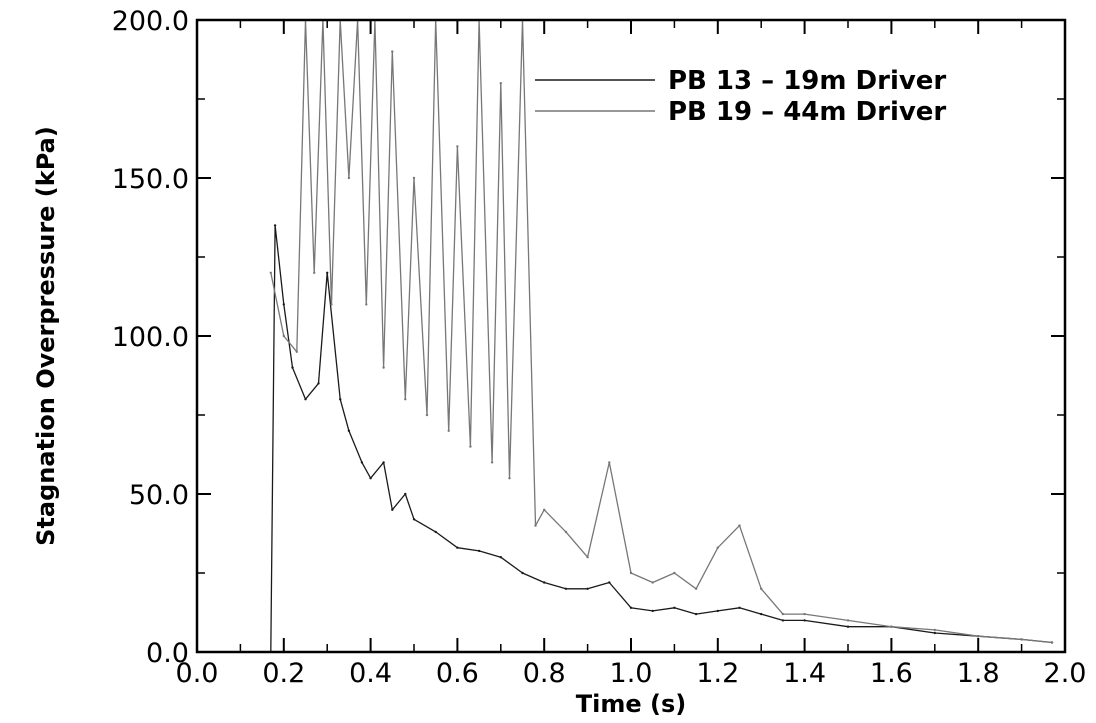 The image size is (1096, 723). What do you see at coordinates (544, 673) in the screenshot?
I see `x-tick-label: 0.8` at bounding box center [544, 673].